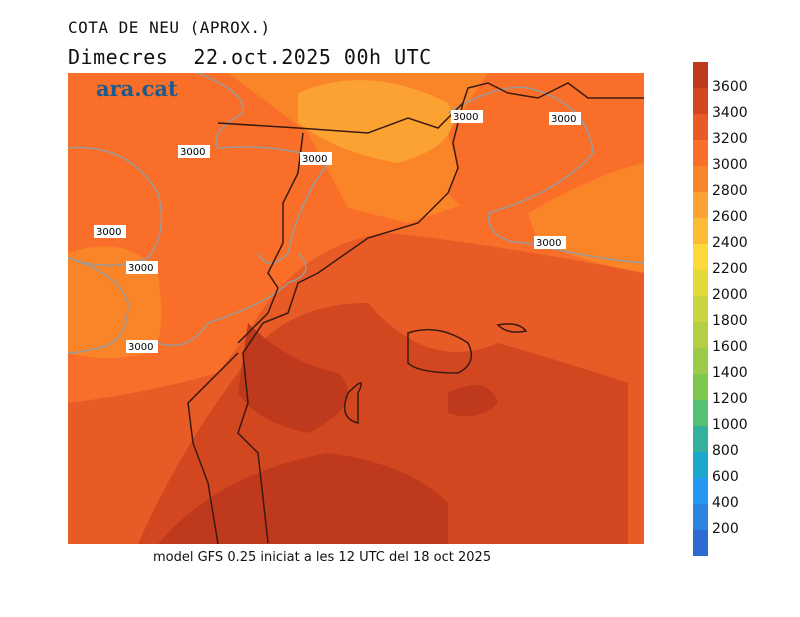 Image resolution: width=800 pixels, height=617 pixels. Describe the element at coordinates (730, 165) in the screenshot. I see `colorbar-label: 3000` at that location.